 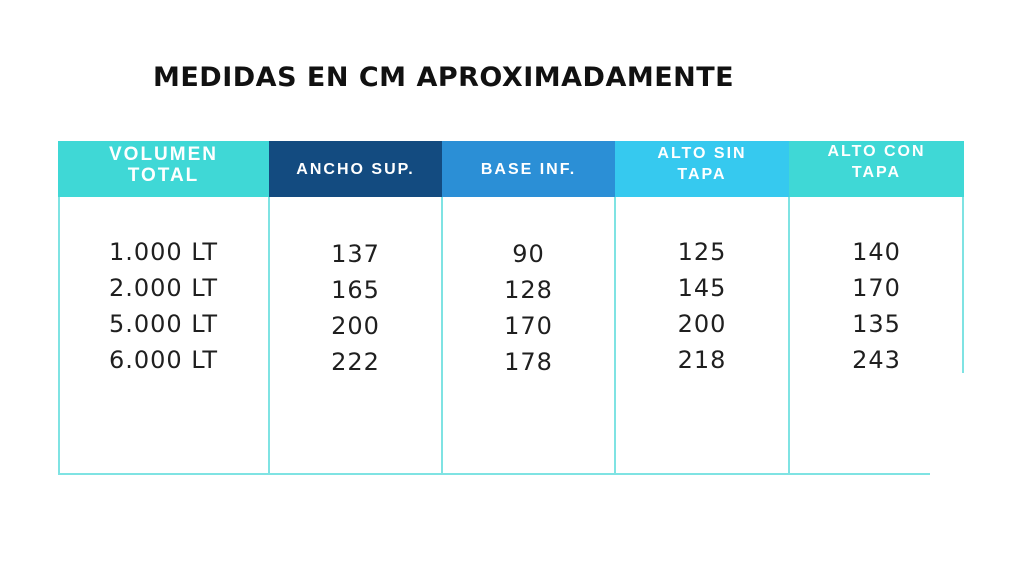 What do you see at coordinates (59, 336) in the screenshot?
I see `border-left` at bounding box center [59, 336].